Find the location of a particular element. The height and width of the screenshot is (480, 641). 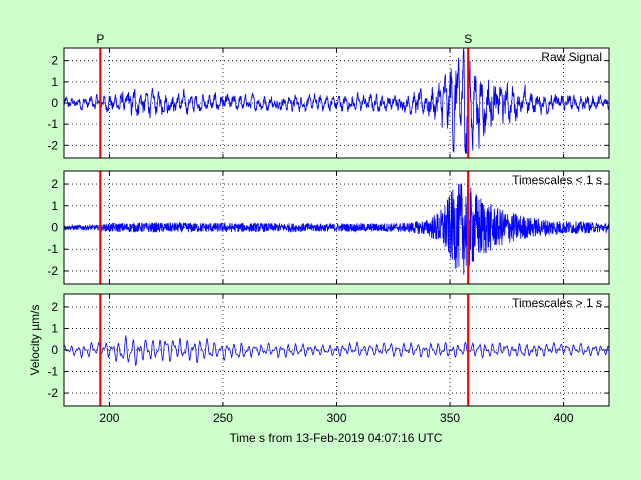

seismic-trace is located at coordinates (336, 351).